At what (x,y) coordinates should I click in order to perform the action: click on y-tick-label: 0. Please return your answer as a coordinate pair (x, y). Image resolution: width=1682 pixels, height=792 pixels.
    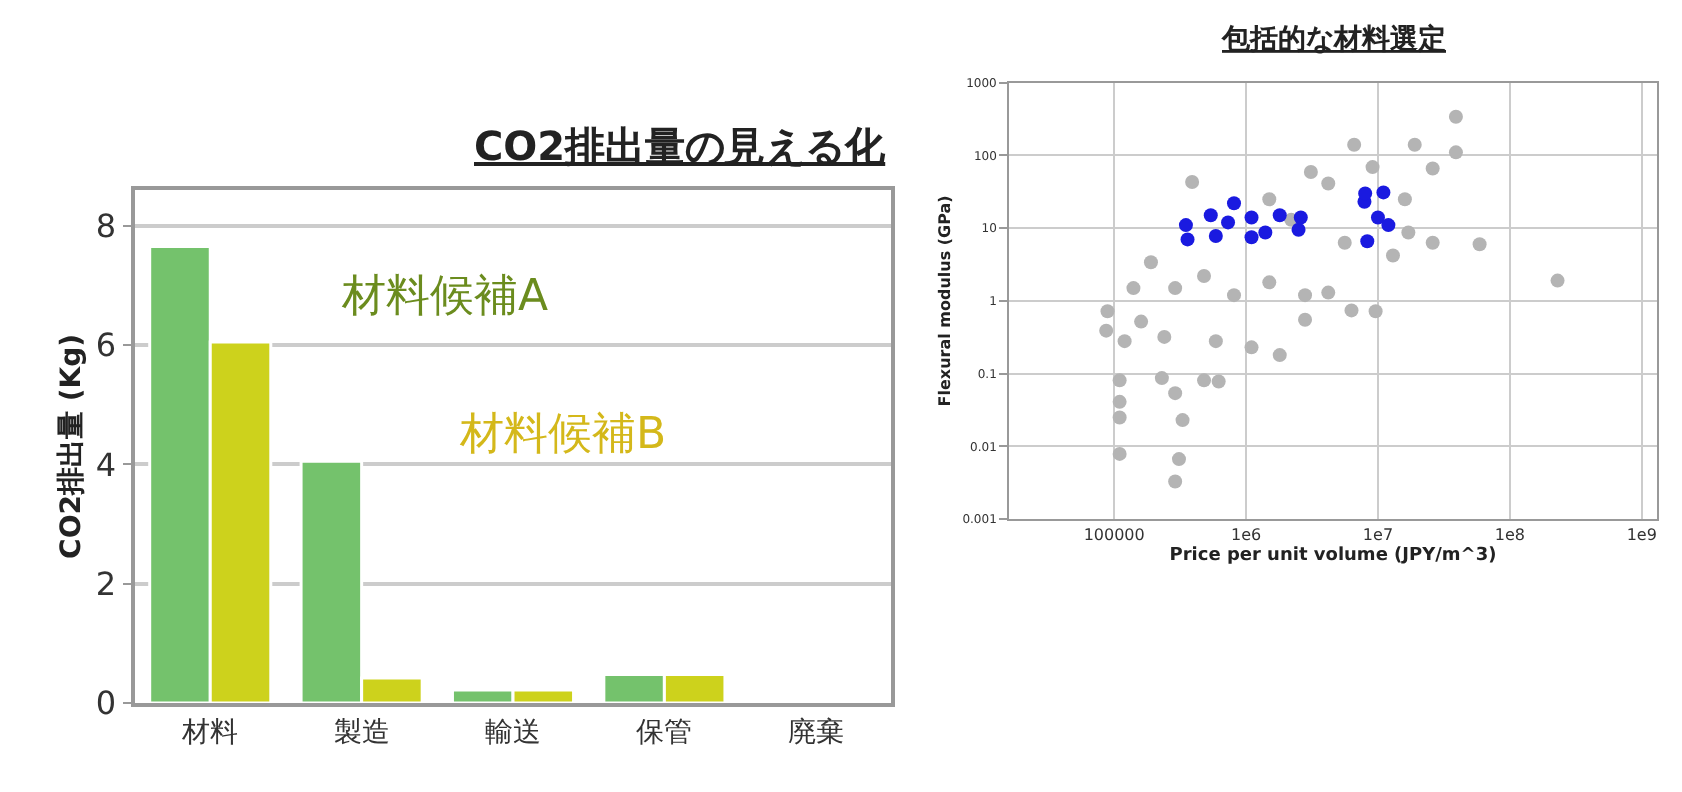
    Looking at the image, I should click on (106, 703).